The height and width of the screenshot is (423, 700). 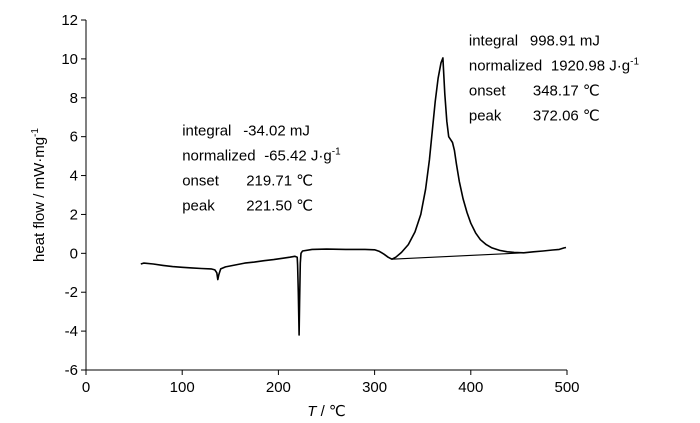 I want to click on y-tick-label: 0, so click(x=74, y=253).